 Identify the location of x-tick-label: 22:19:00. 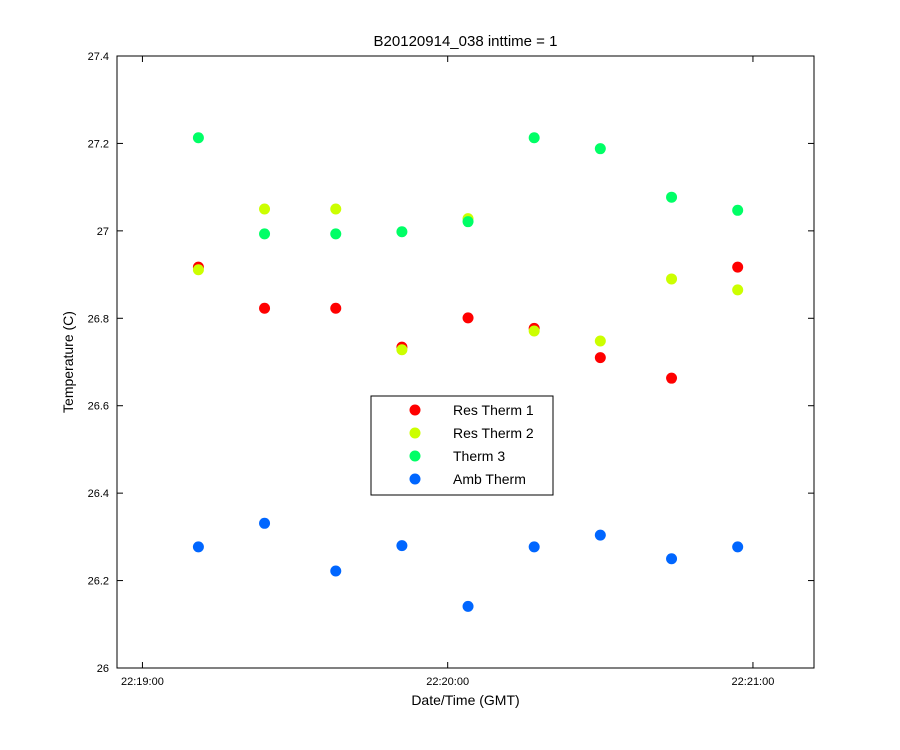
(142, 682).